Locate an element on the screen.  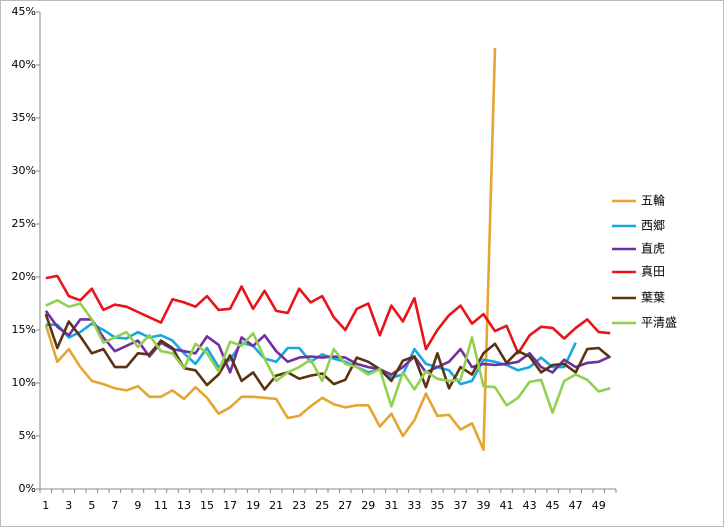
legend-label: 葉葉 is located at coordinates (653, 298).